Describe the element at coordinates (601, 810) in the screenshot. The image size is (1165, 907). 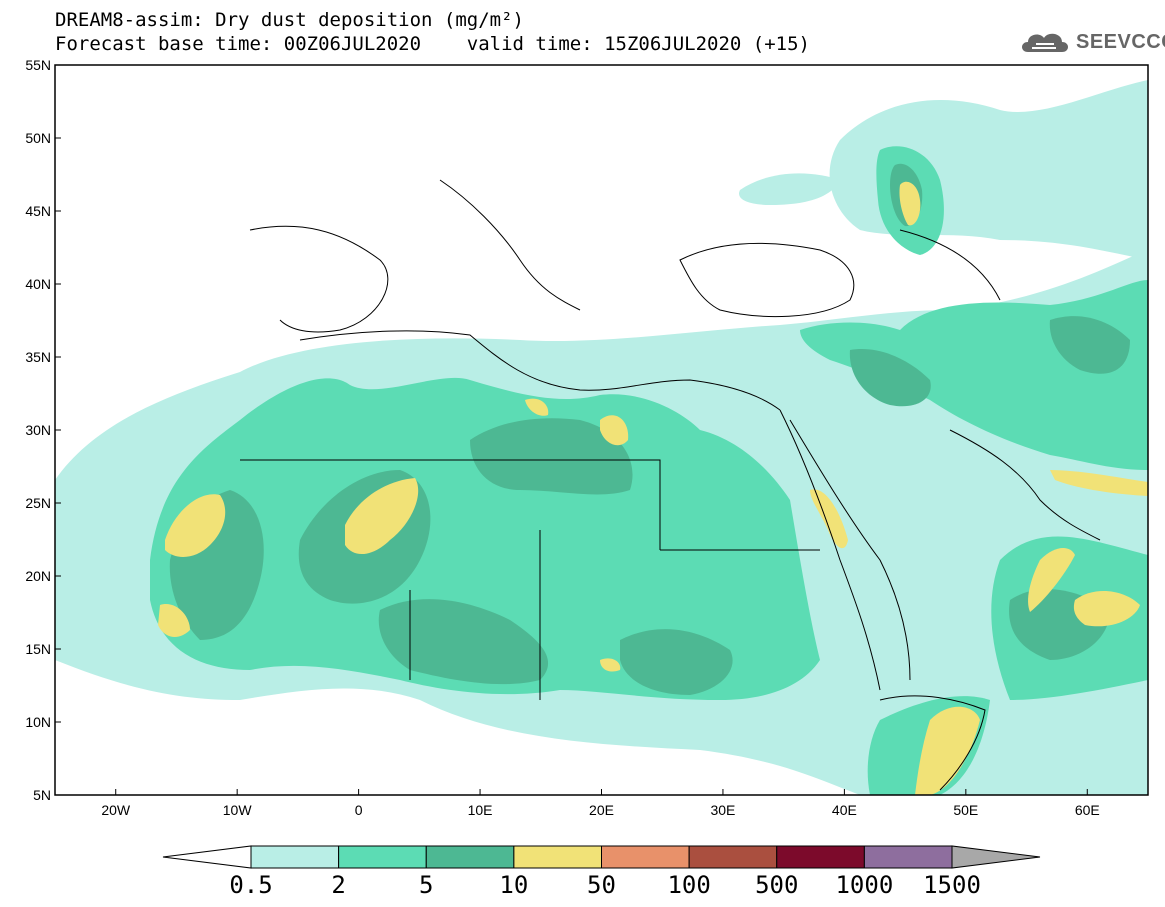
I see `lon-tick-label: 20E` at that location.